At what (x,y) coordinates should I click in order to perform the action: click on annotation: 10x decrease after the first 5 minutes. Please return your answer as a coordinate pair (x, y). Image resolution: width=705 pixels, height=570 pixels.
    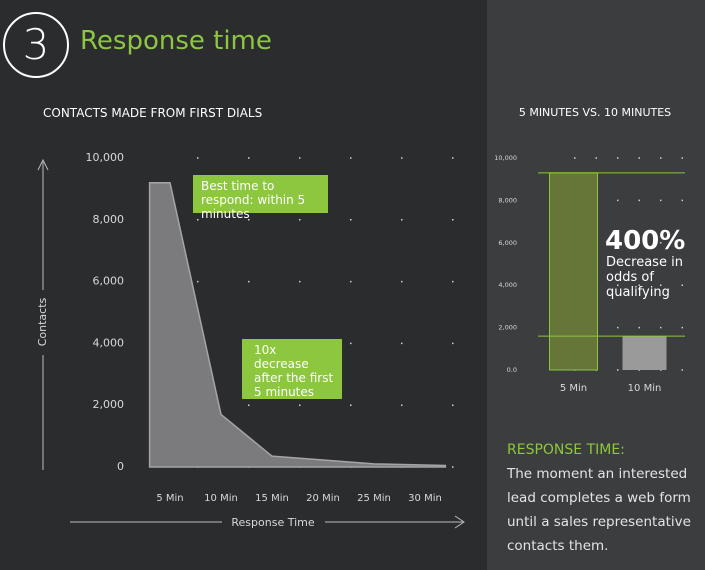
    Looking at the image, I should click on (292, 369).